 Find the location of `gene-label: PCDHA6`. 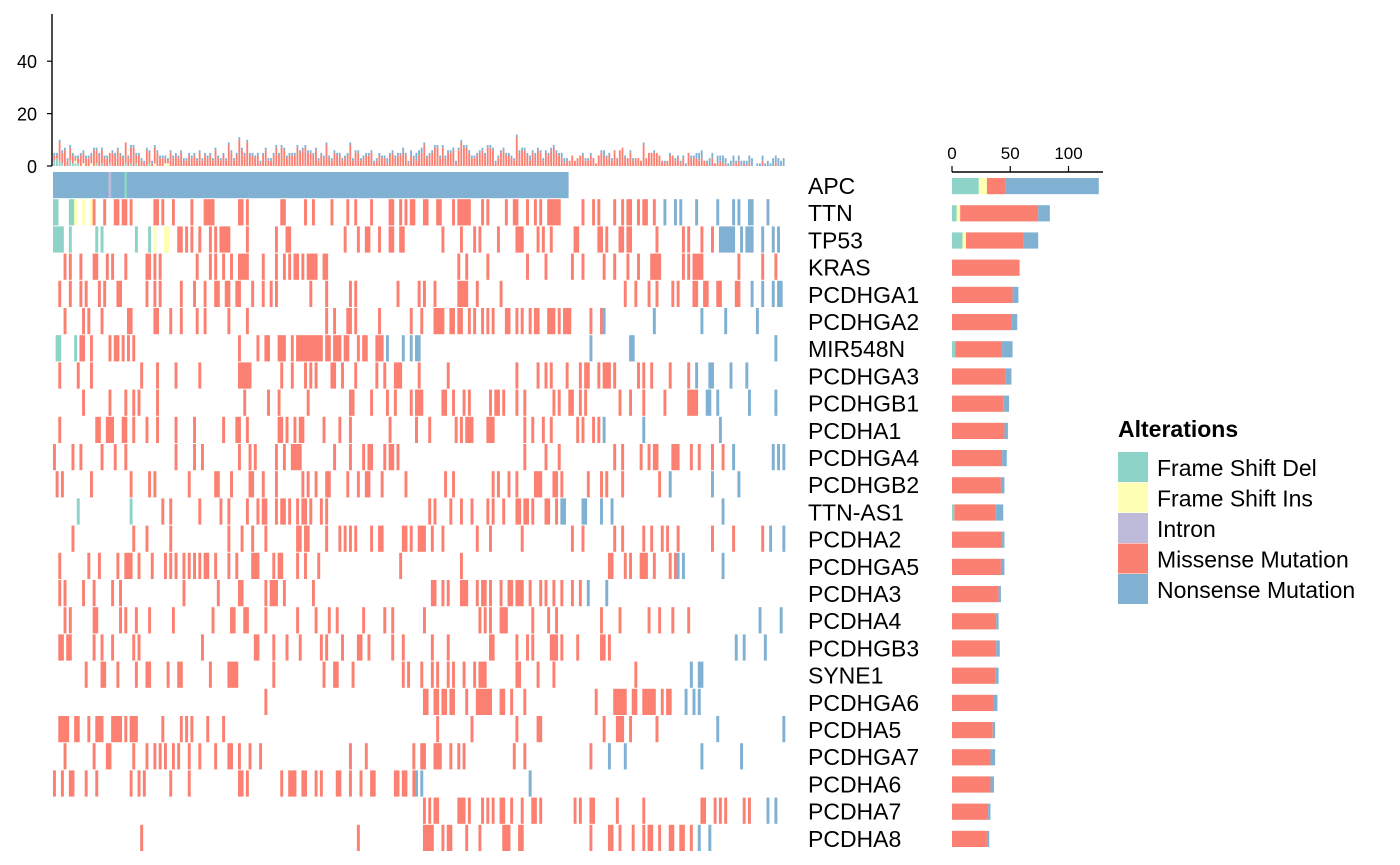

gene-label: PCDHA6 is located at coordinates (854, 784).